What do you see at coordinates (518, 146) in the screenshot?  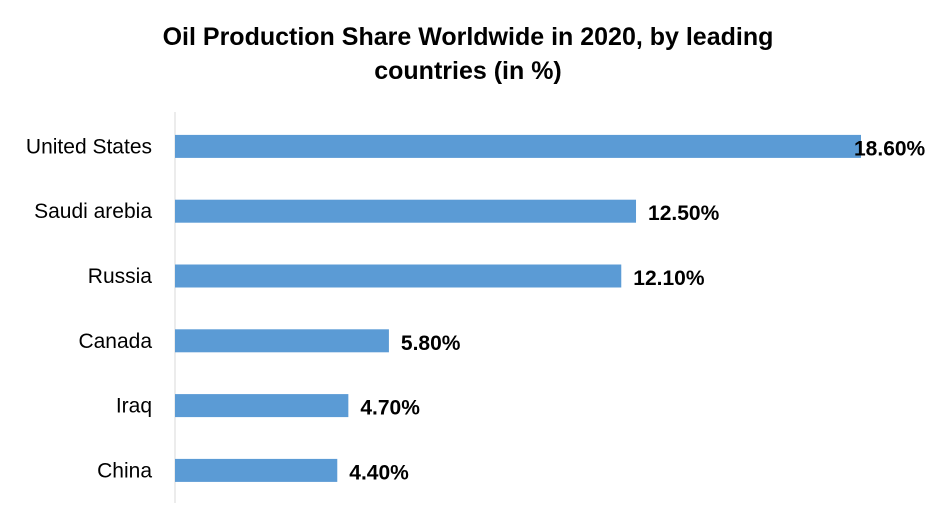 I see `bar-united-states` at bounding box center [518, 146].